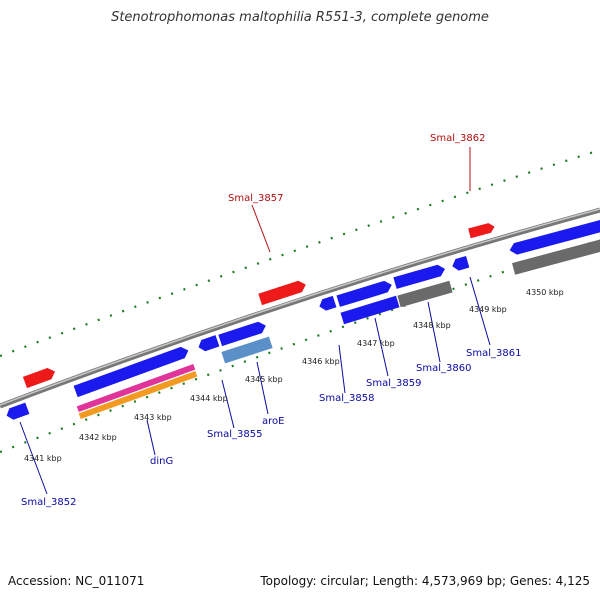 The height and width of the screenshot is (600, 600). Describe the element at coordinates (161, 461) in the screenshot. I see `gene-label-dinG: dinG` at that location.